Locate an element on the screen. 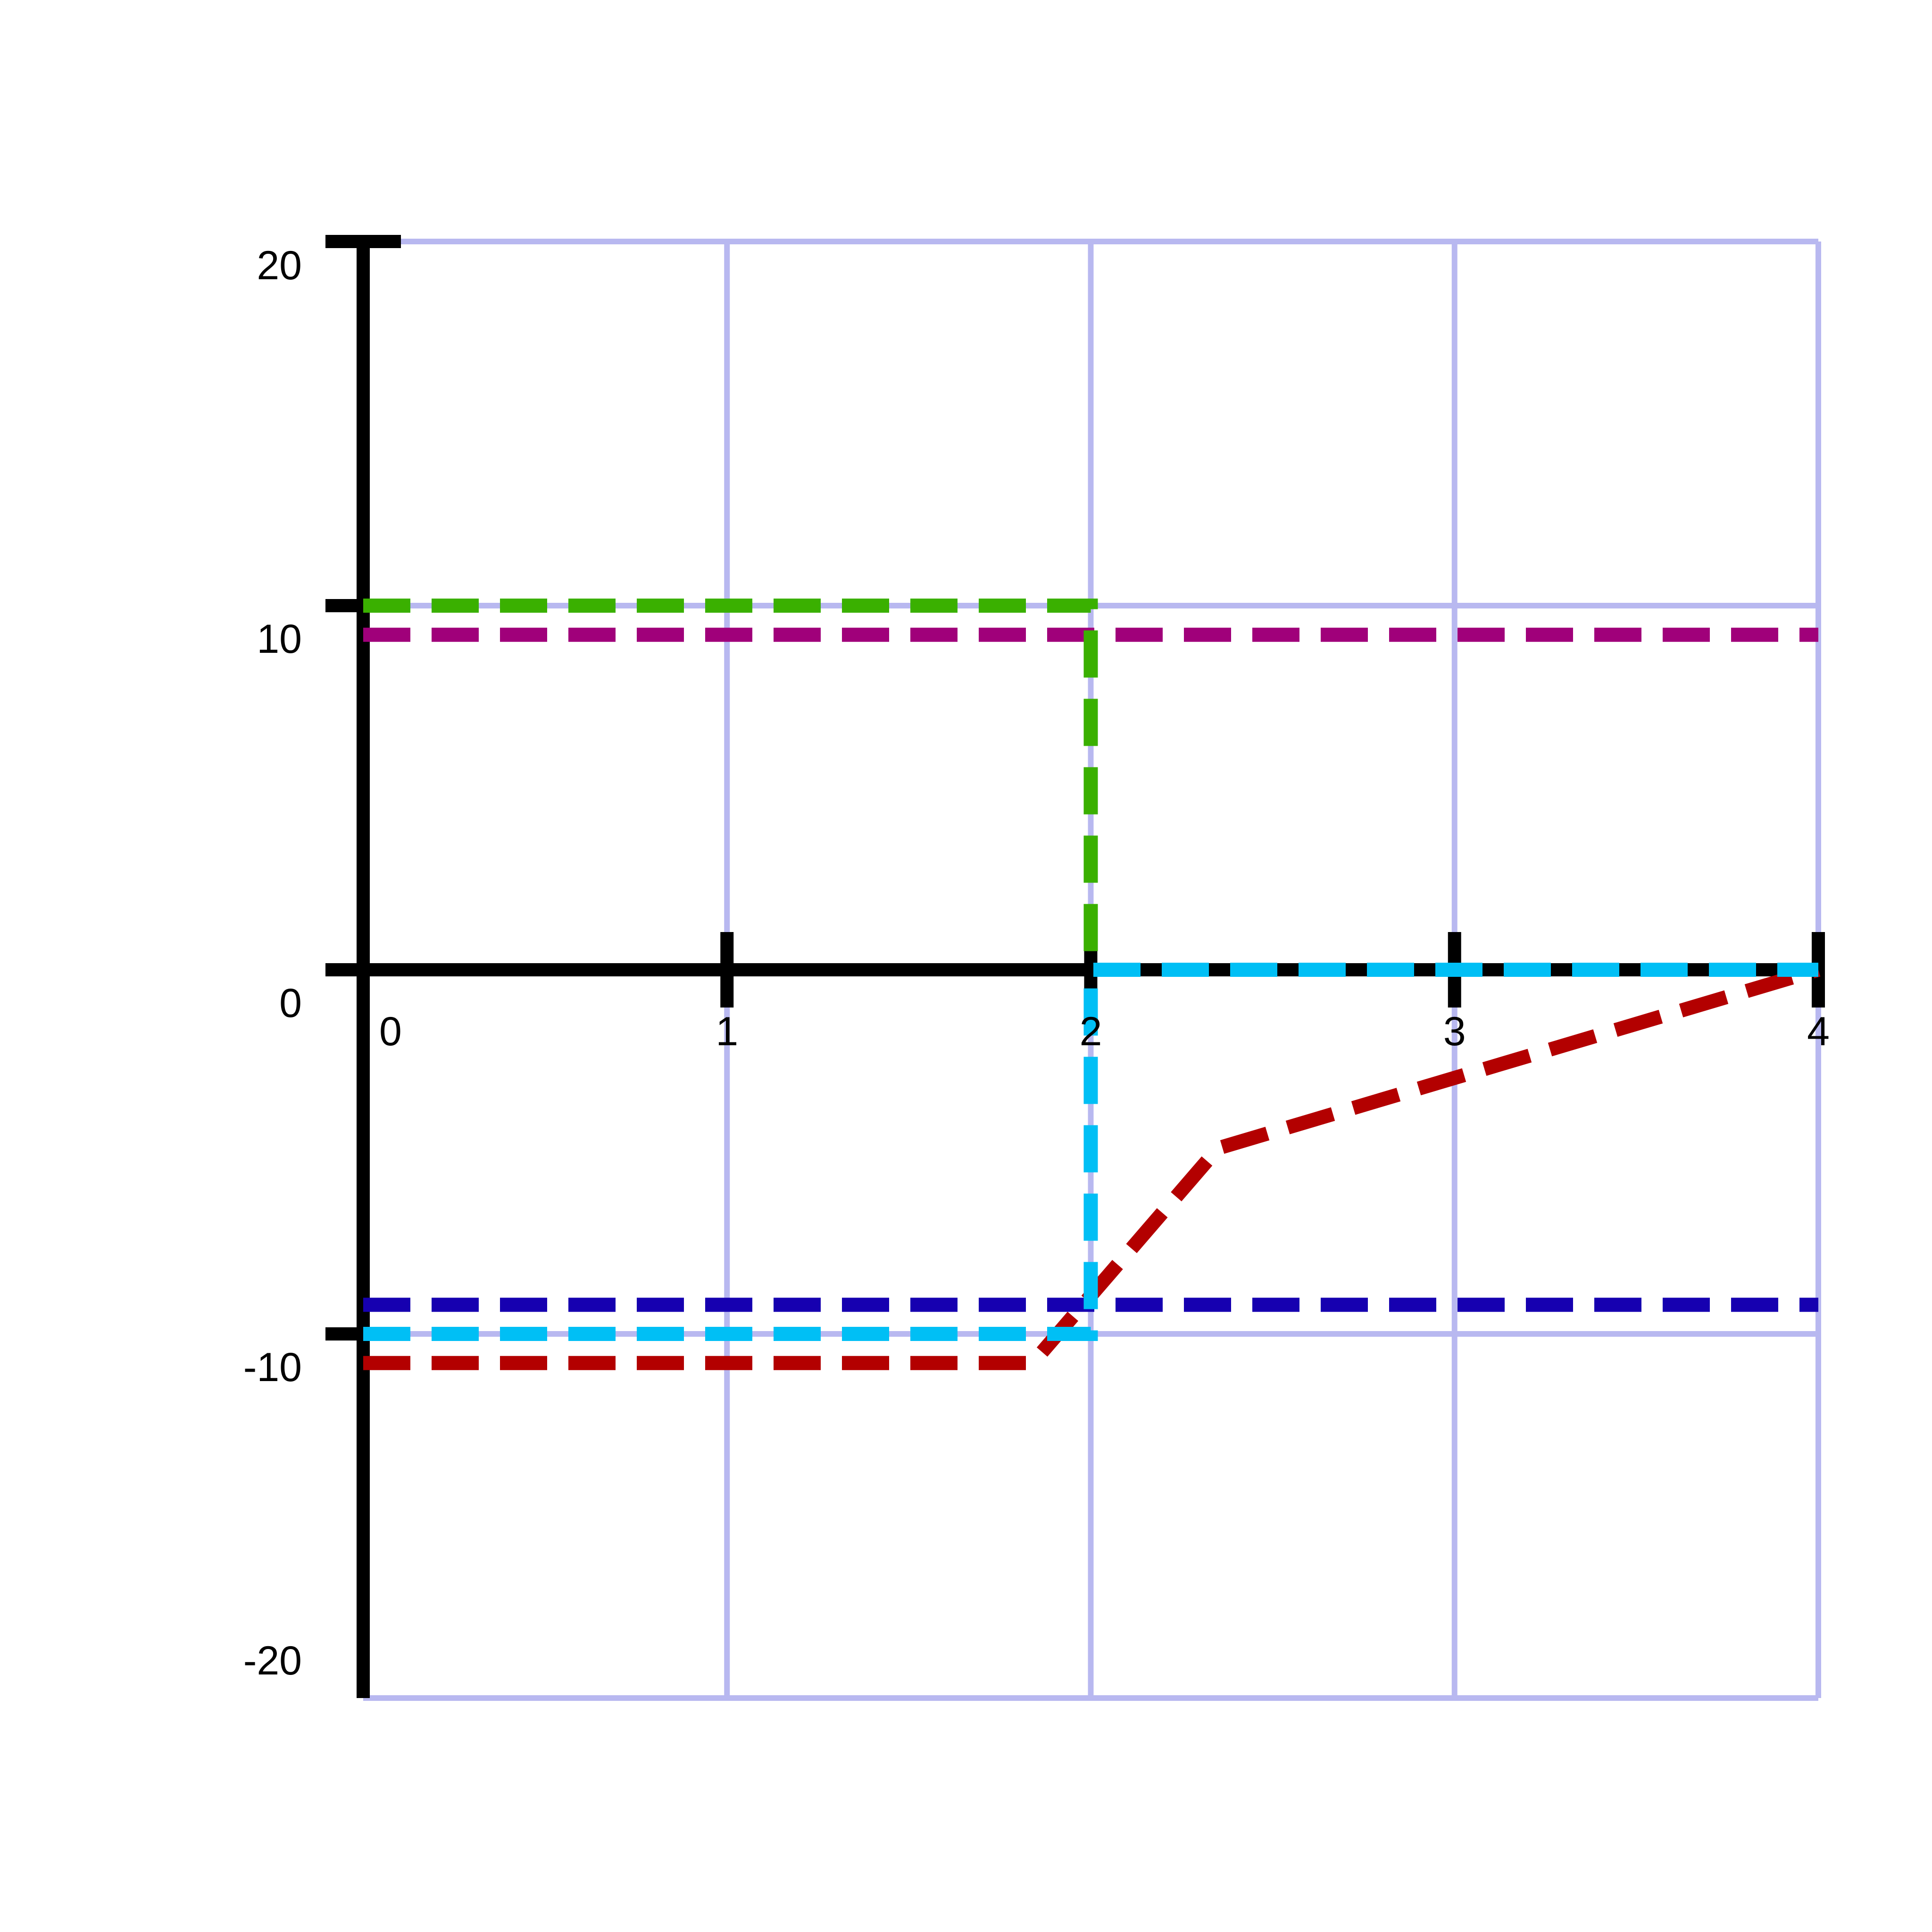  y-tick-label-20: 20 is located at coordinates (279, 266).